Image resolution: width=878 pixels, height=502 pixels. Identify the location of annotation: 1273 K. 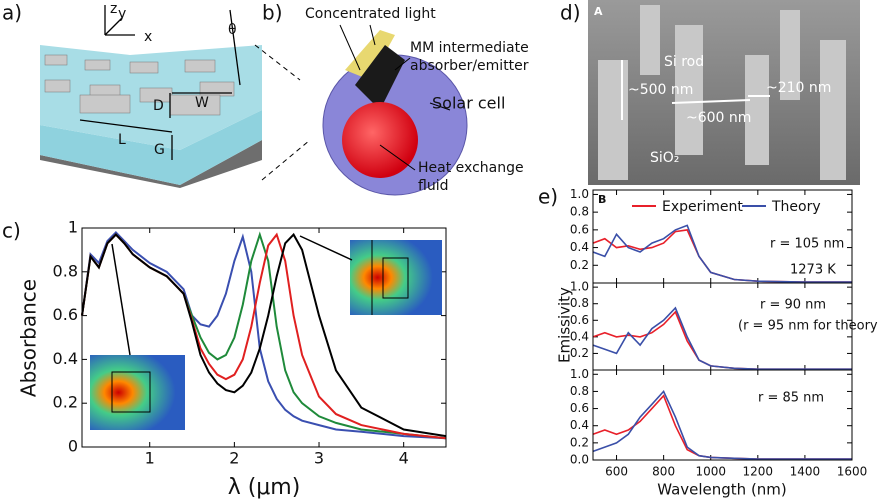
(813, 270).